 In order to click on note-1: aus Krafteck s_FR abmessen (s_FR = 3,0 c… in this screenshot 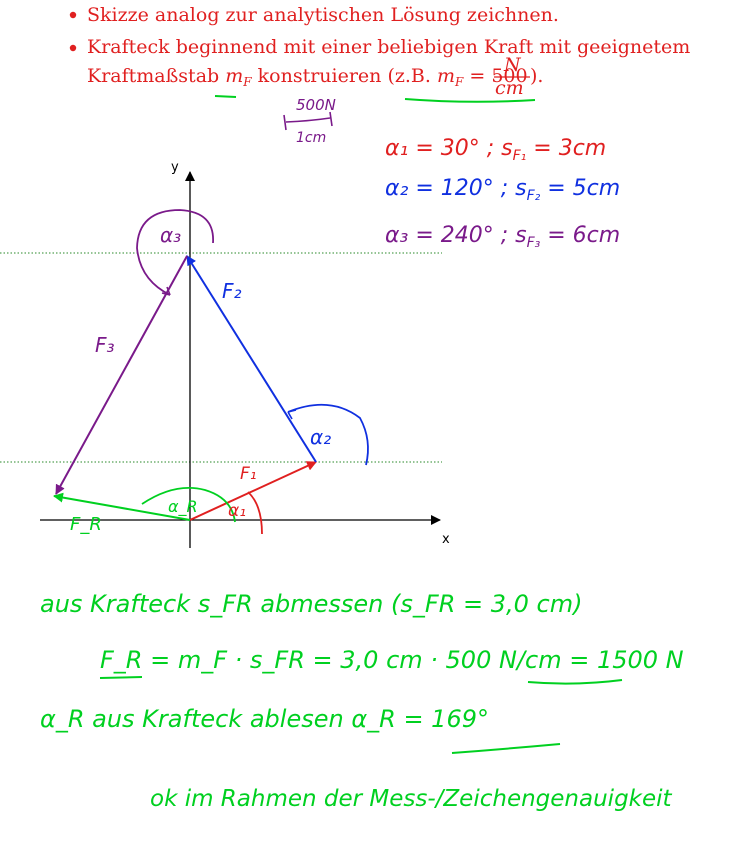, I will do `click(311, 604)`.